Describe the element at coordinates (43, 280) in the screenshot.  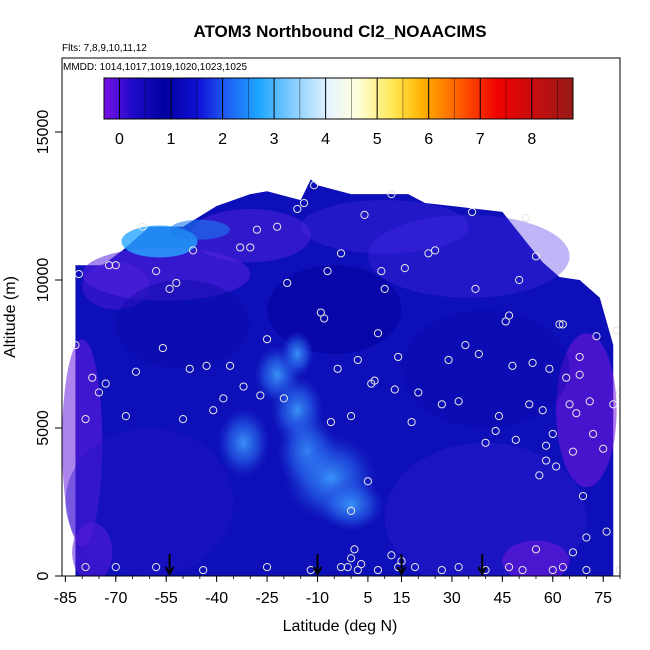
I see `y-tick-label: 10000` at that location.